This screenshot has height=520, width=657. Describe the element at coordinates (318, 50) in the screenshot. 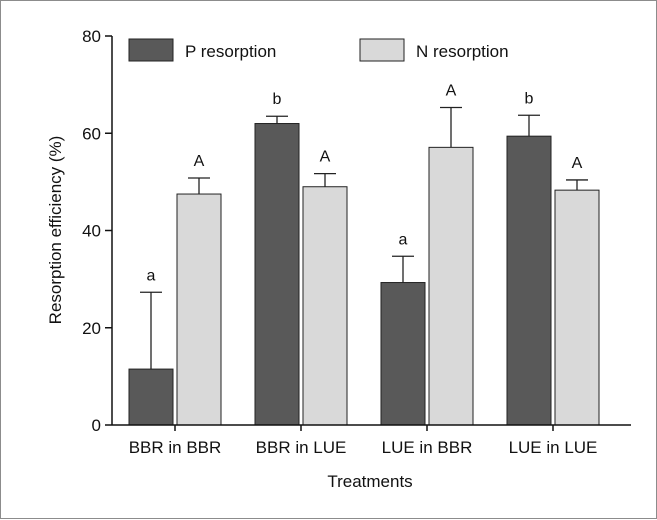

I see `legend: P resorption N resorption` at that location.